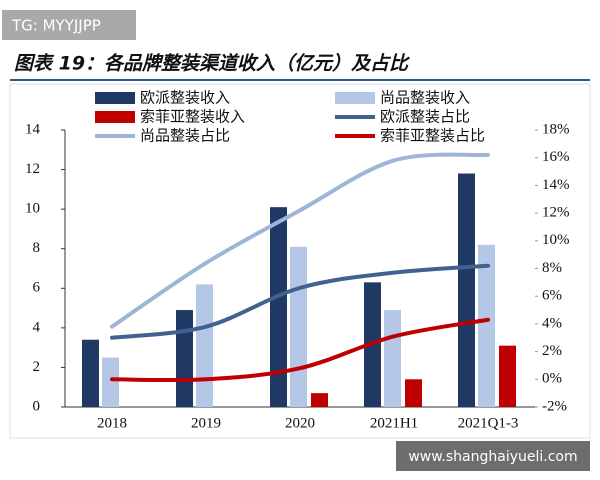 The height and width of the screenshot is (480, 600). Describe the element at coordinates (556, 157) in the screenshot. I see `y2-tick-label: 16%` at that location.